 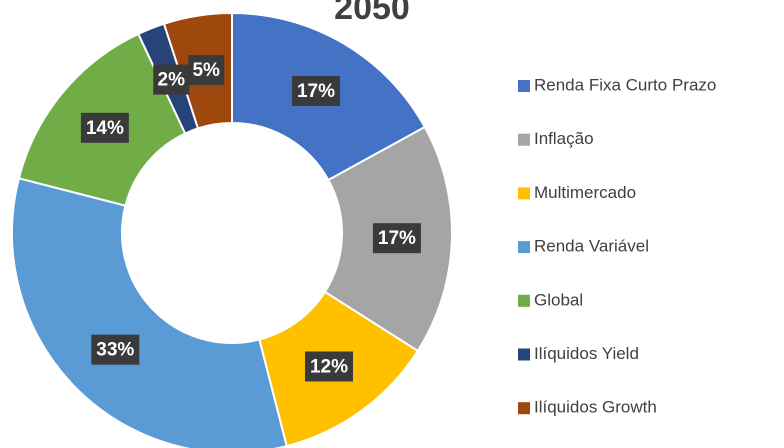 I want to click on data-label: 2%, so click(x=172, y=80).